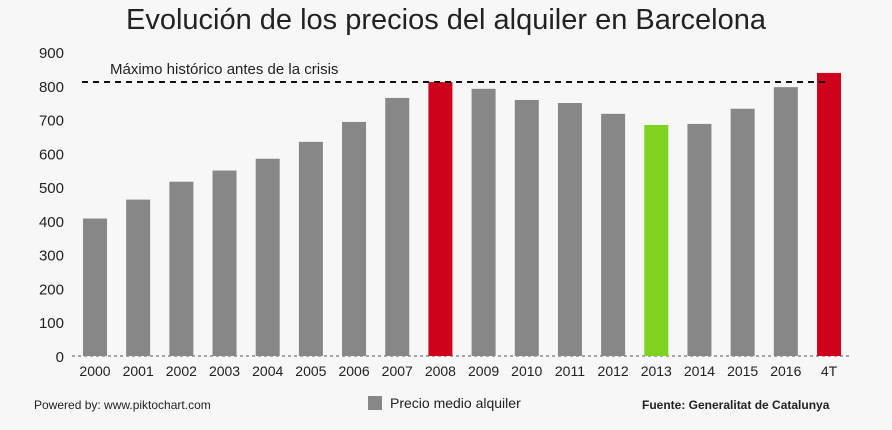 The image size is (892, 430). Describe the element at coordinates (51, 87) in the screenshot. I see `y-tick-label: 800` at that location.